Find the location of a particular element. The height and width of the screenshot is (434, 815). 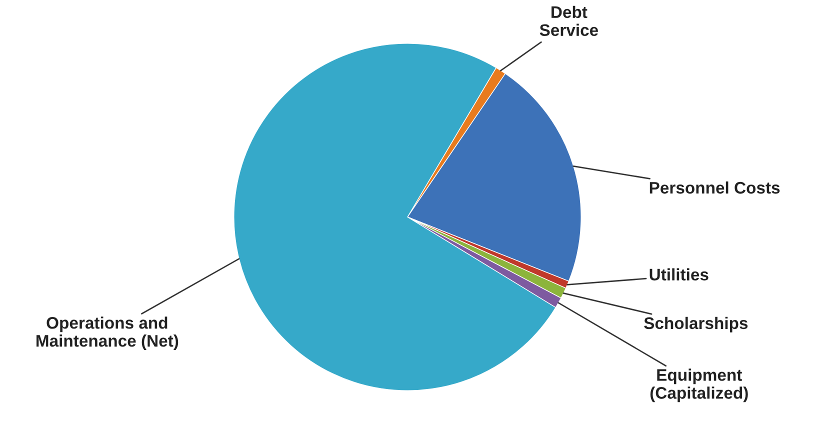

slice-label: Equipment (Capitalized) is located at coordinates (699, 385).